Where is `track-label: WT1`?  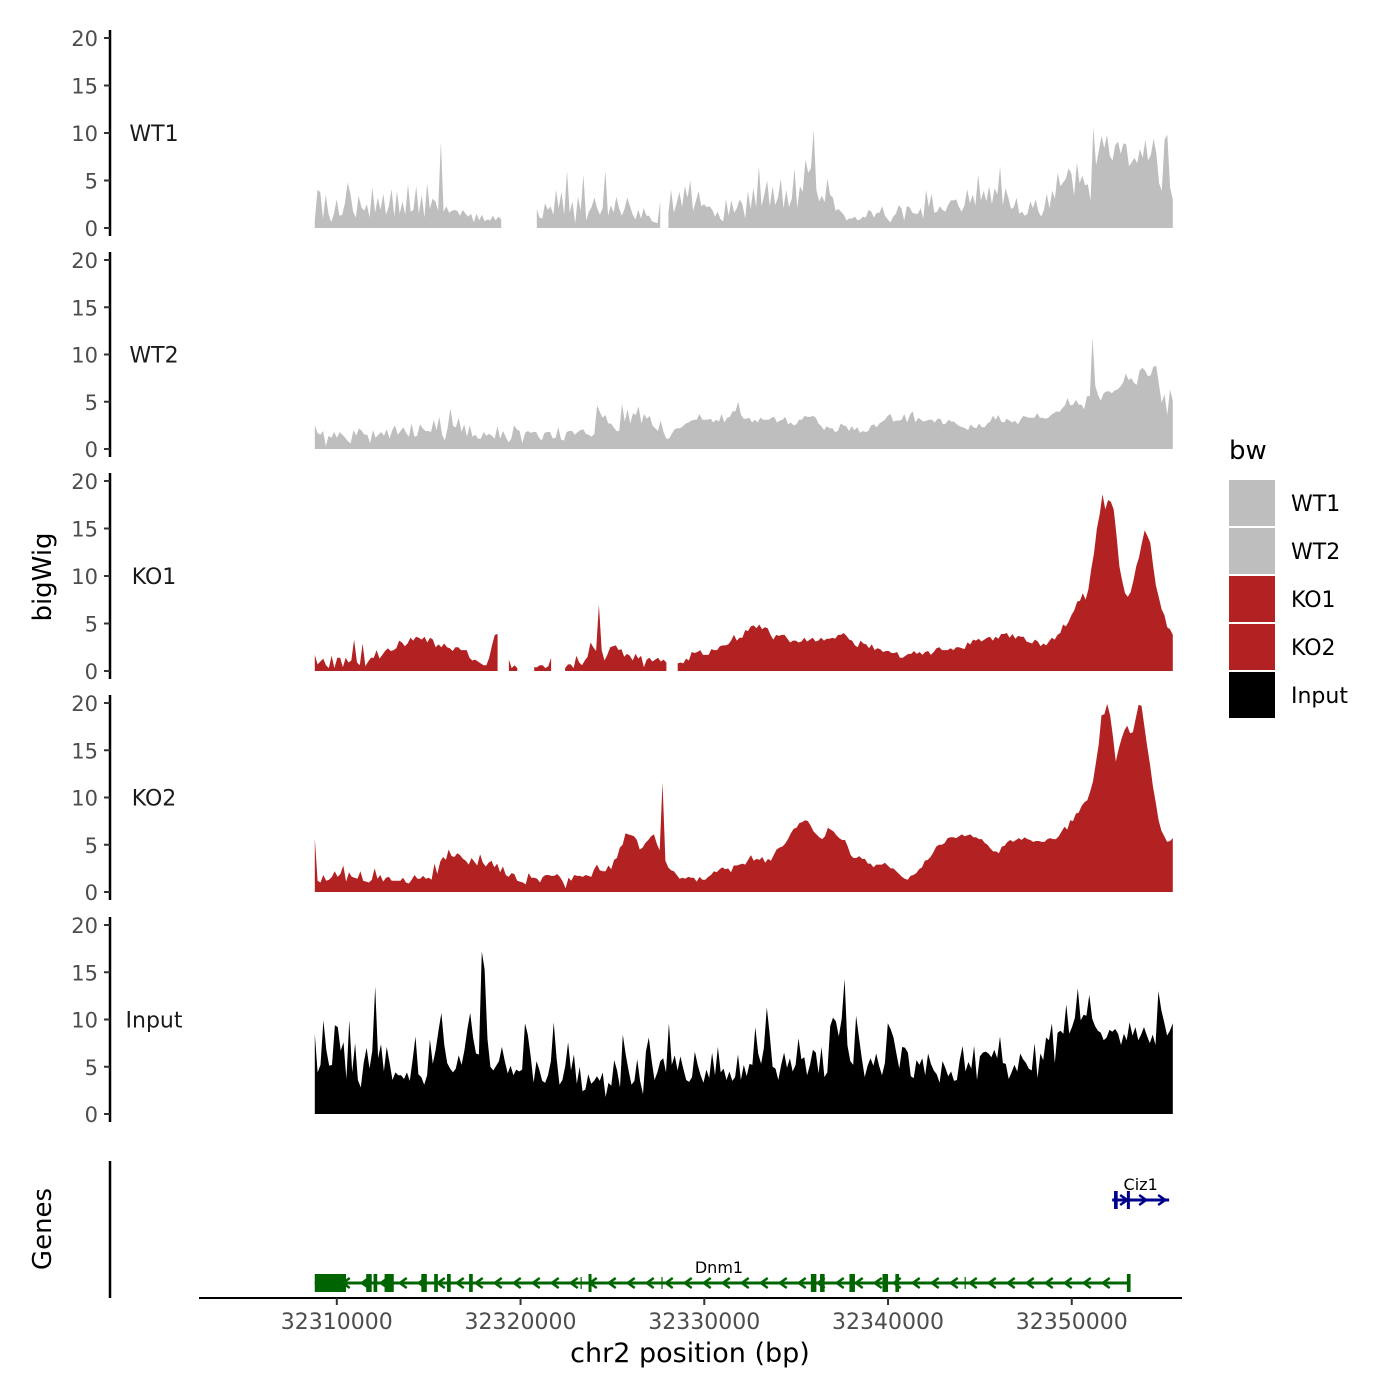
track-label: WT1 is located at coordinates (153, 134).